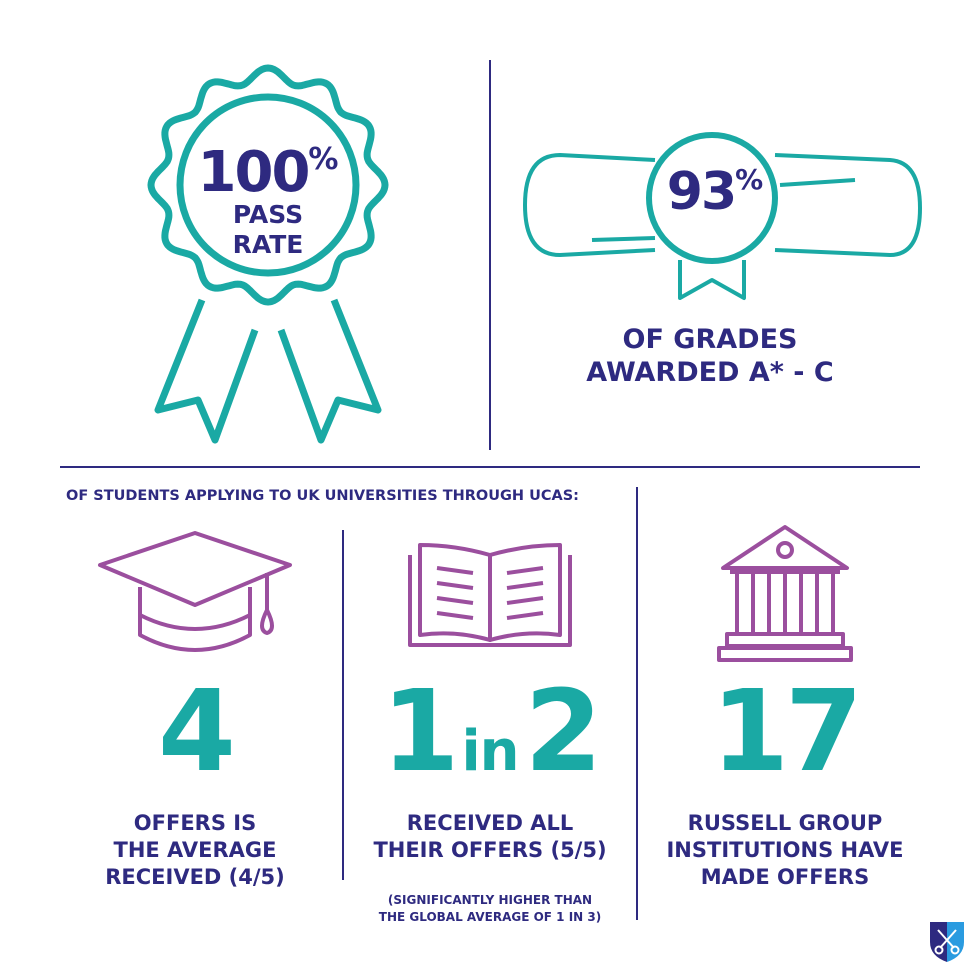 The height and width of the screenshot is (980, 980). Describe the element at coordinates (195, 850) in the screenshot. I see `stat-offers-caption-2: THE AVERAGE` at that location.